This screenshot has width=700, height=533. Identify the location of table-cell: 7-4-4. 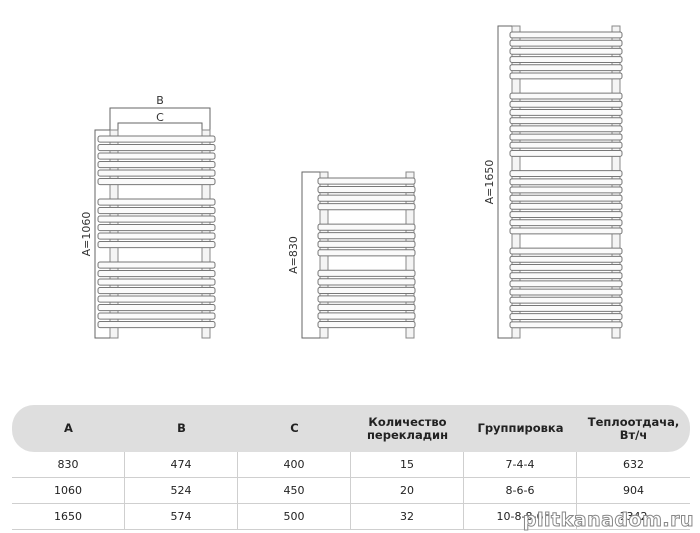
(520, 464).